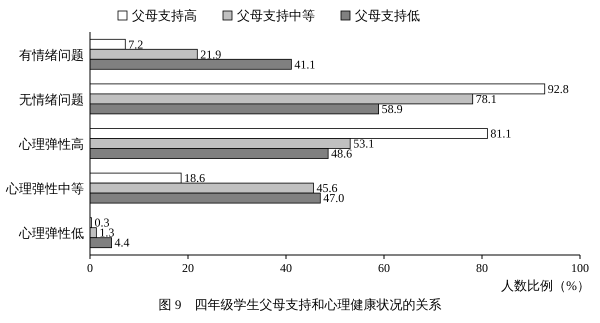  What do you see at coordinates (384, 268) in the screenshot?
I see `x-tick-label: 60` at bounding box center [384, 268].